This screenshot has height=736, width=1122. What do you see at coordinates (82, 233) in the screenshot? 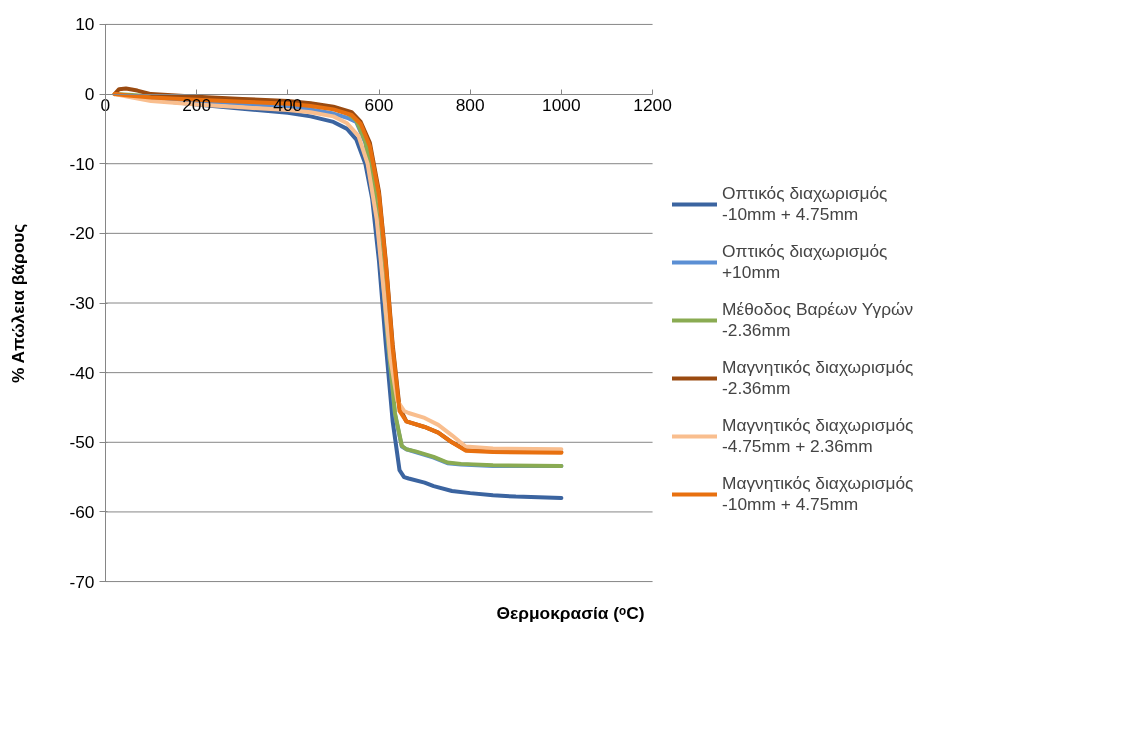
I see `y-tick-label: -20` at bounding box center [82, 233].